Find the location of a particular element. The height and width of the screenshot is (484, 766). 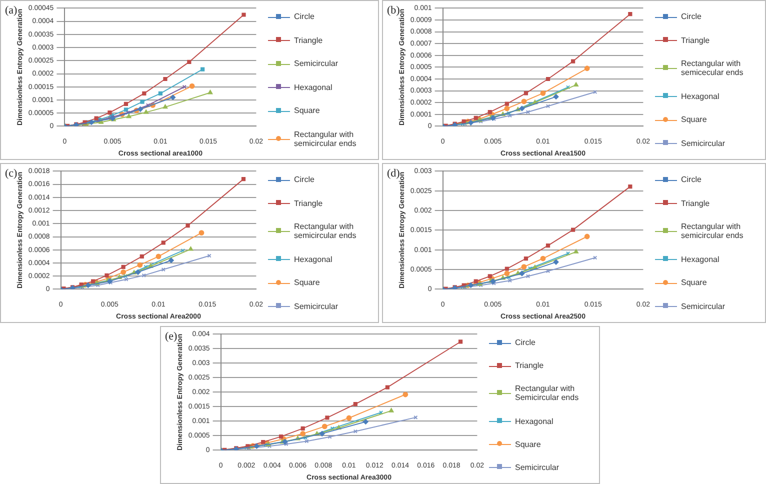

text: (a) is located at coordinates (11, 10).